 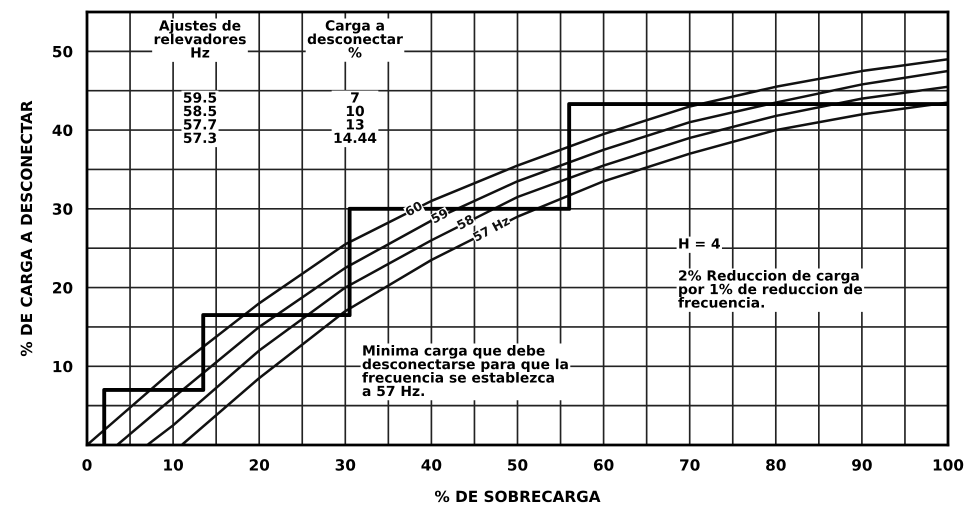 I want to click on x-tick-label: 60, so click(x=604, y=465).